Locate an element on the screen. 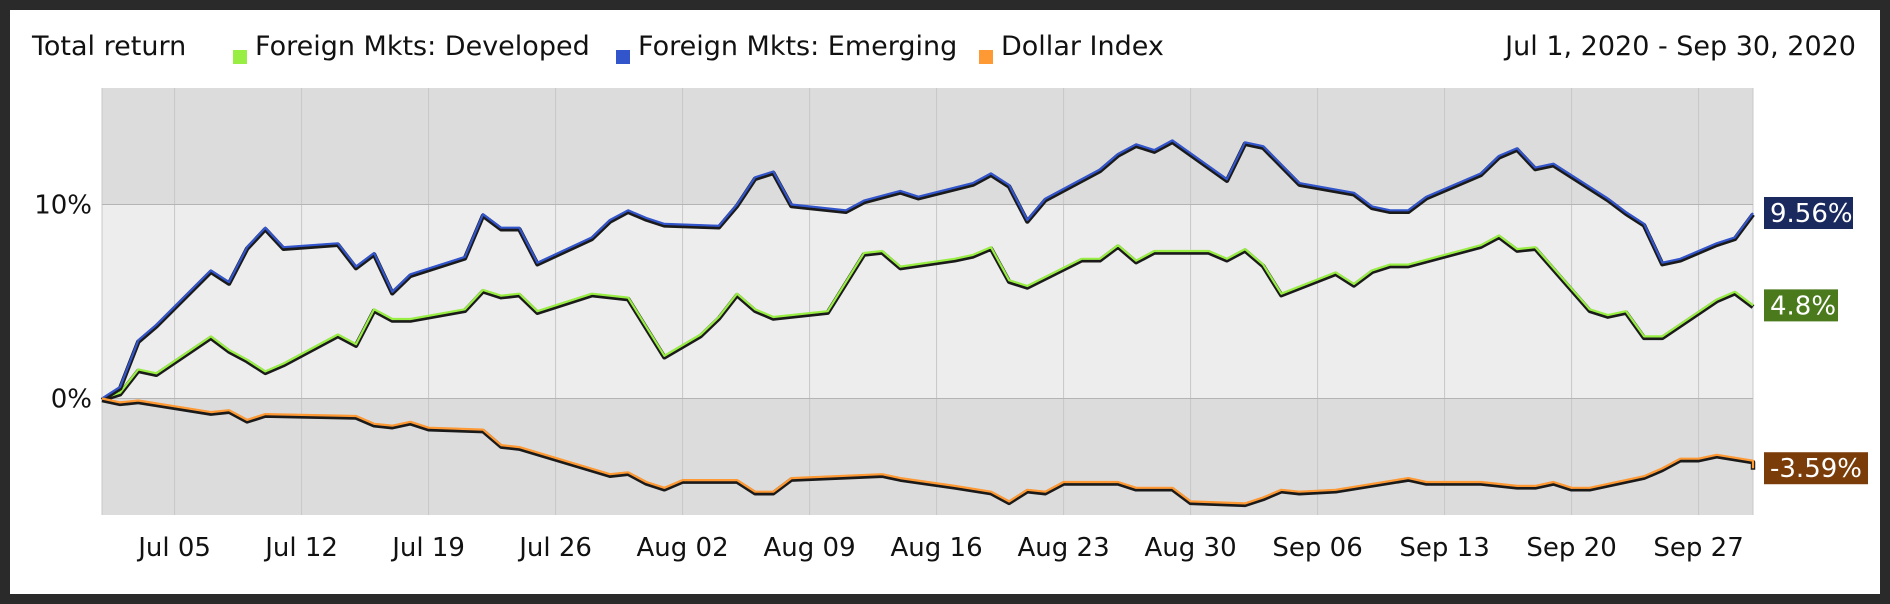  x-tick-label: Aug 30 is located at coordinates (1191, 548).